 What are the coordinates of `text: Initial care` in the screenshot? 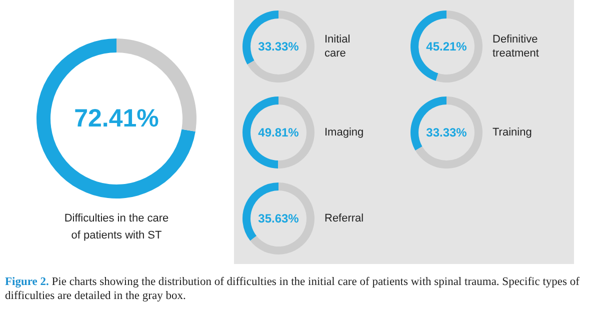 It's located at (337, 47).